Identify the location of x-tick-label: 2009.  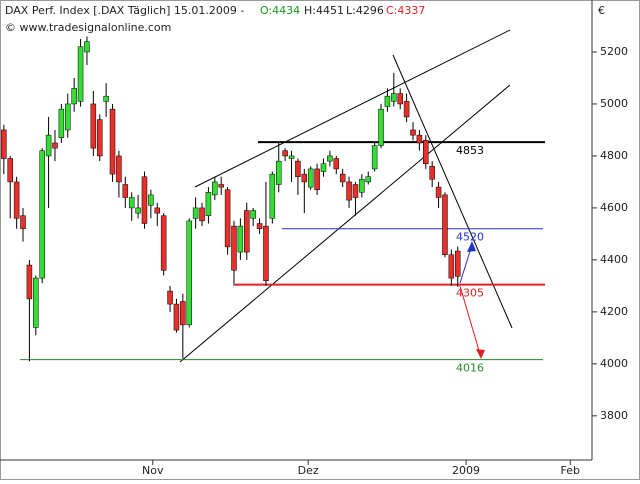
(466, 470).